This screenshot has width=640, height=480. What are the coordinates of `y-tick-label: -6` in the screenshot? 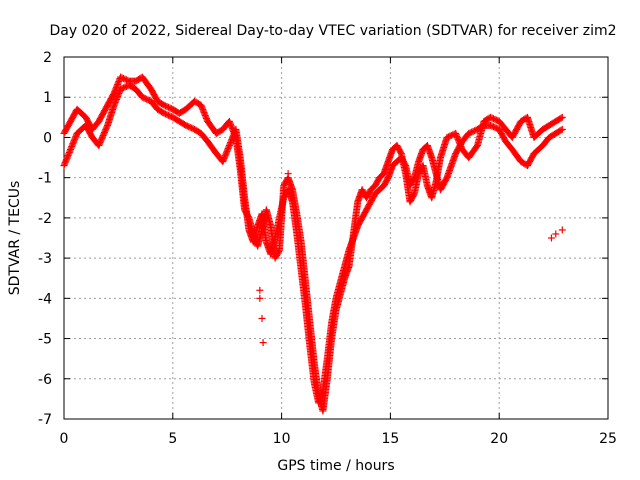 It's located at (45, 380).